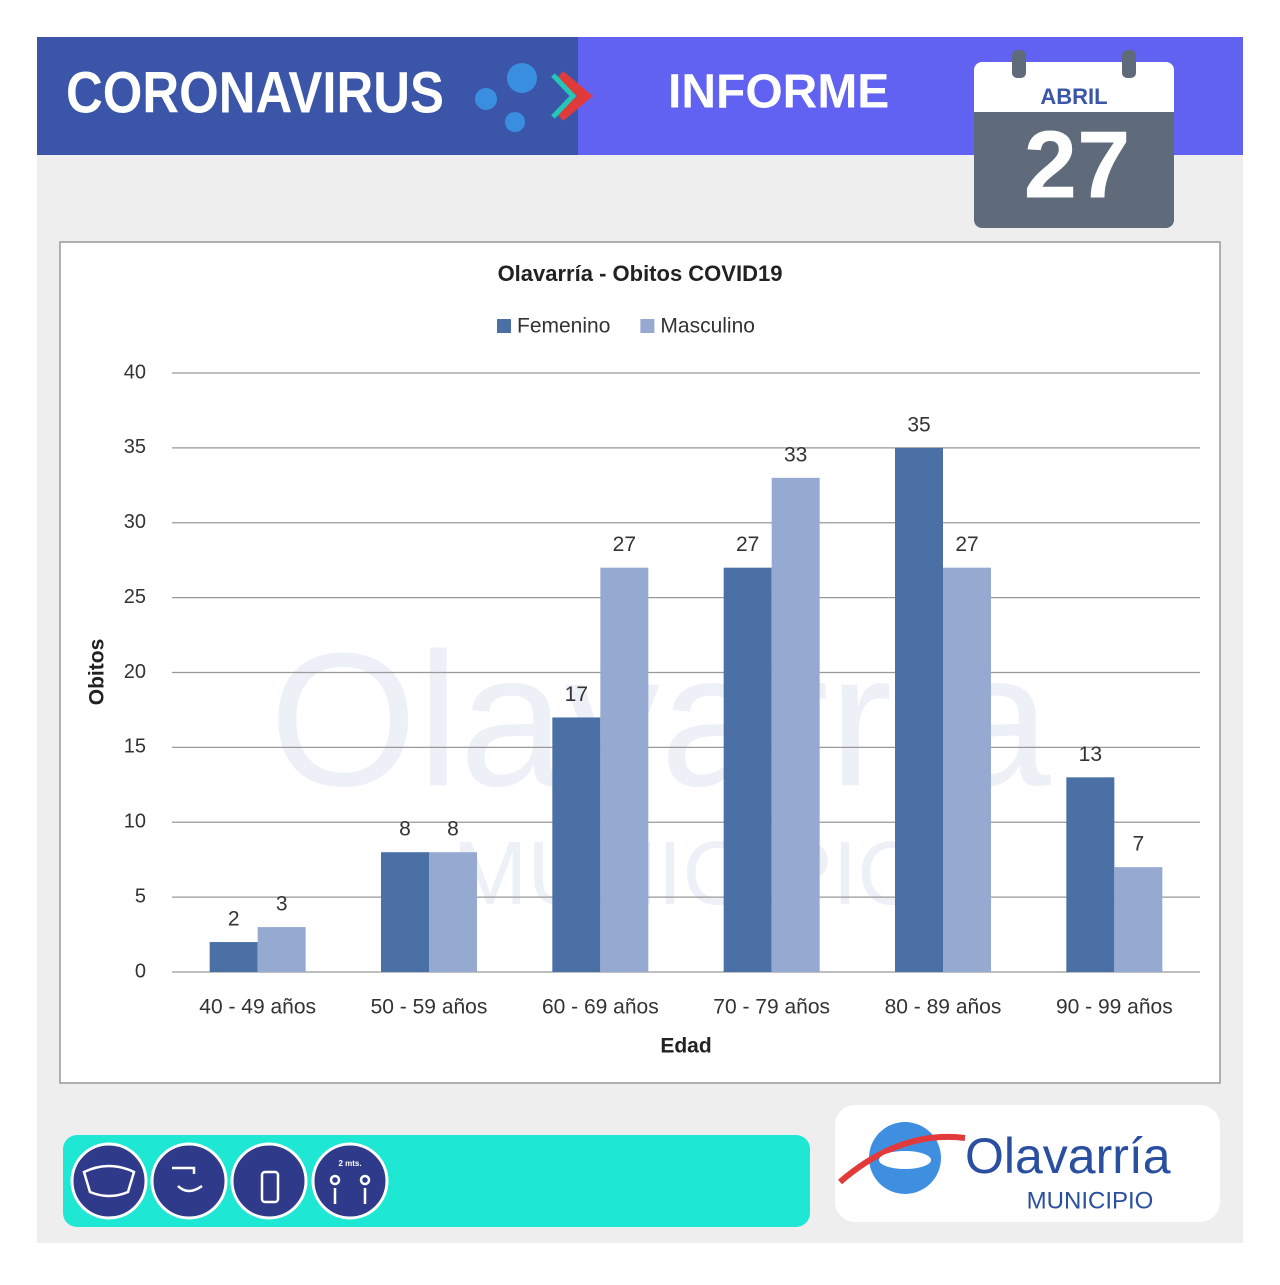 Image resolution: width=1280 pixels, height=1285 pixels. I want to click on x-tick-label: 50 - 59 años, so click(429, 1007).